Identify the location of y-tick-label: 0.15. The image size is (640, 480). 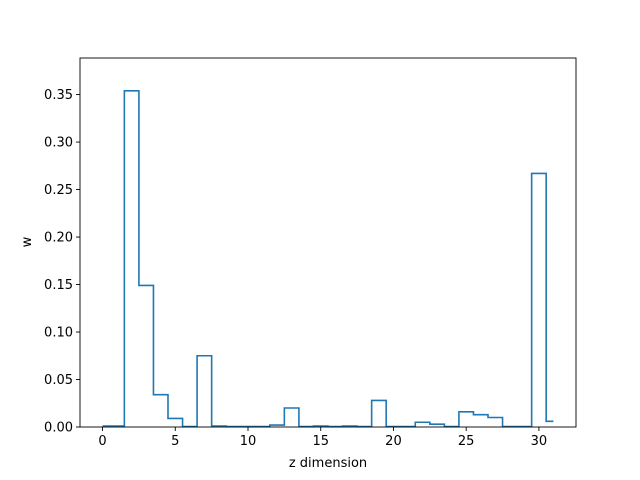
(58, 285).